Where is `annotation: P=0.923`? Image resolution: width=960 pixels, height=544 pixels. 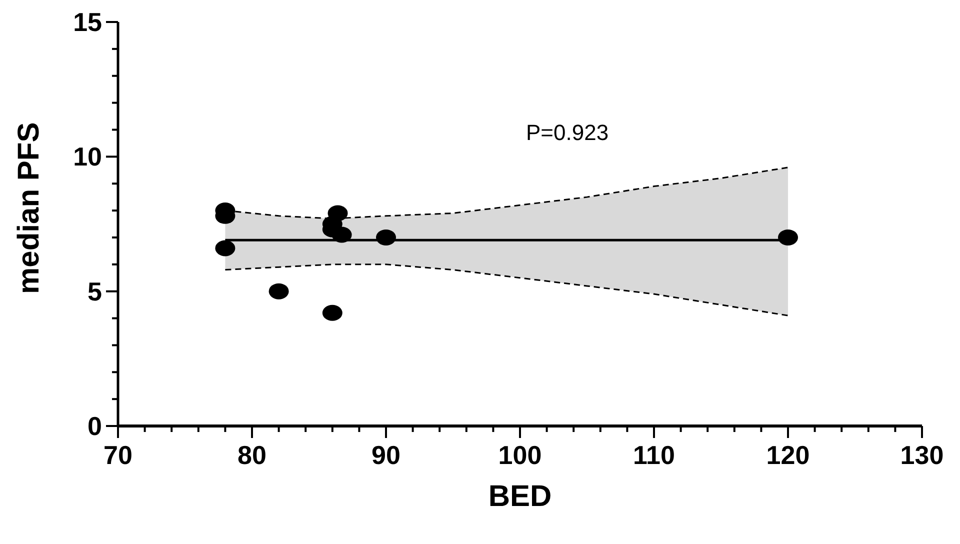
annotation: P=0.923 is located at coordinates (567, 133).